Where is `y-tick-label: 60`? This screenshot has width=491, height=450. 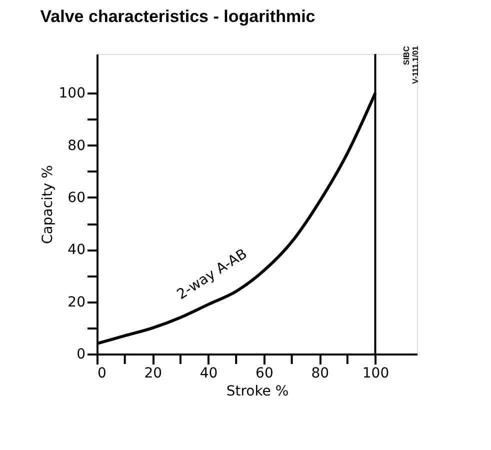
y-tick-label: 60 is located at coordinates (77, 198).